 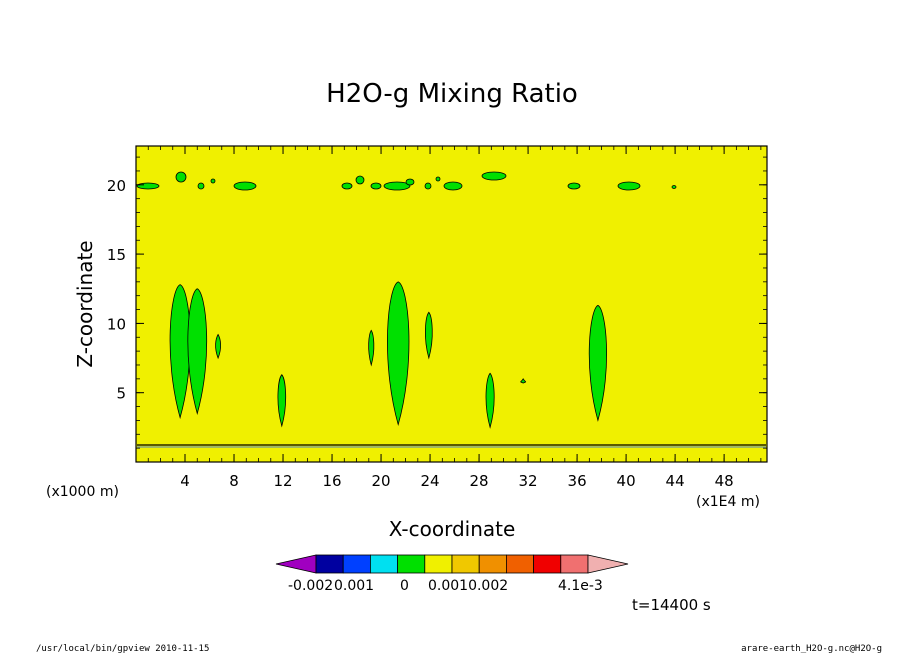 What do you see at coordinates (282, 481) in the screenshot?
I see `x-tick-label: 12` at bounding box center [282, 481].